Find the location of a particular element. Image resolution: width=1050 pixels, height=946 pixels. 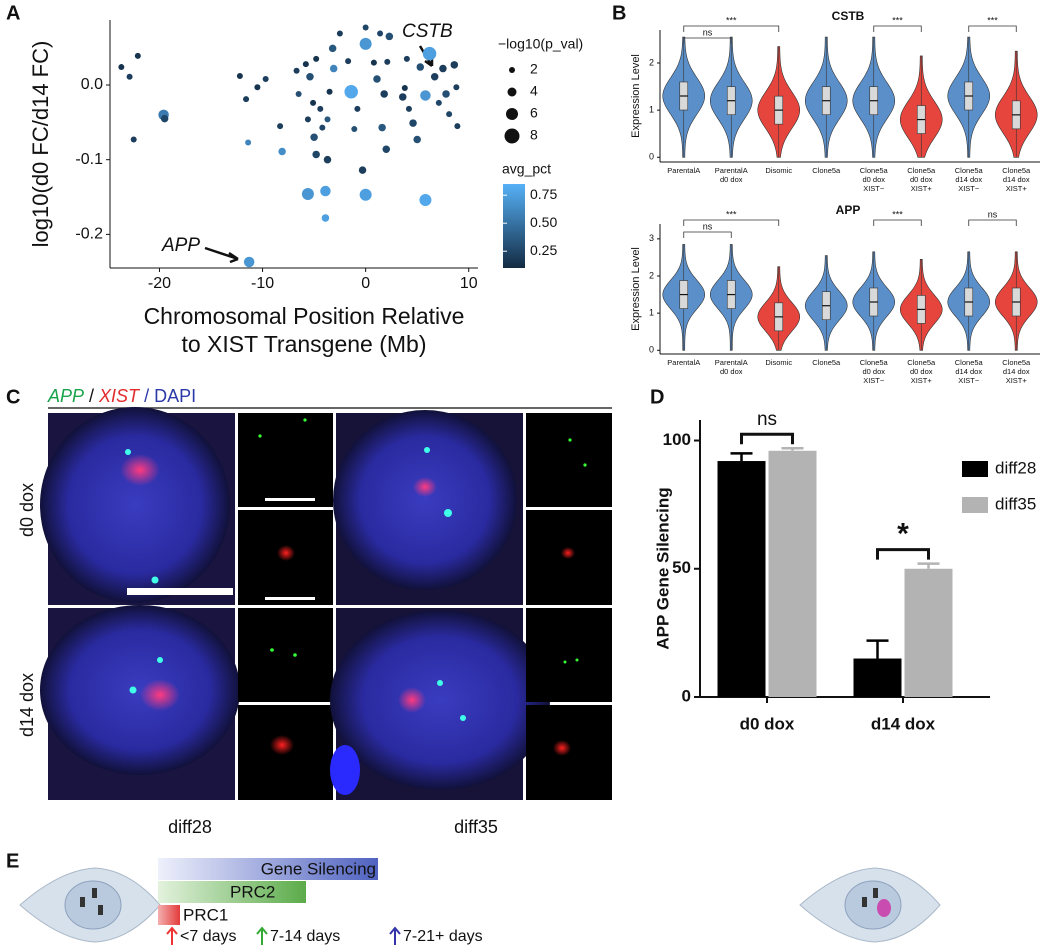

colorbar-label: 0.50 is located at coordinates (543, 222).